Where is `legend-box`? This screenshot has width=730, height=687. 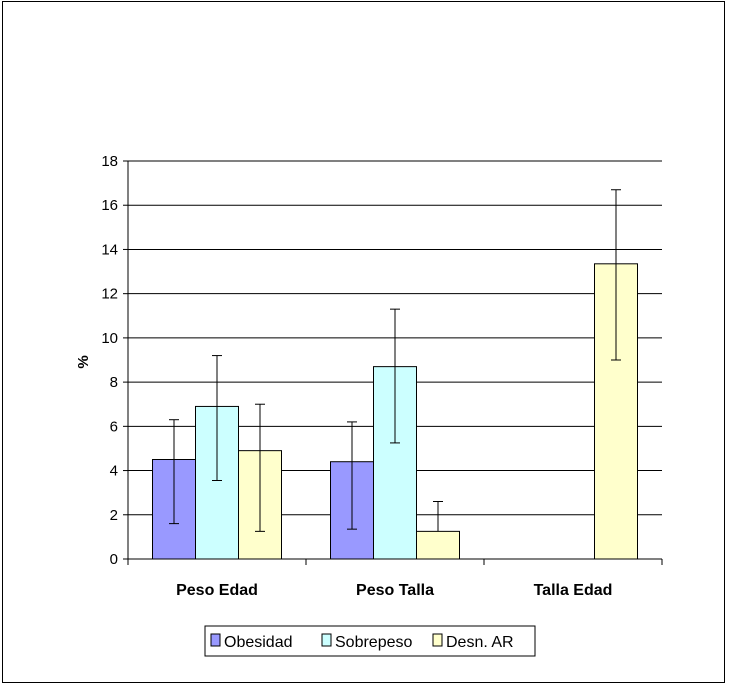
legend-box is located at coordinates (370, 641).